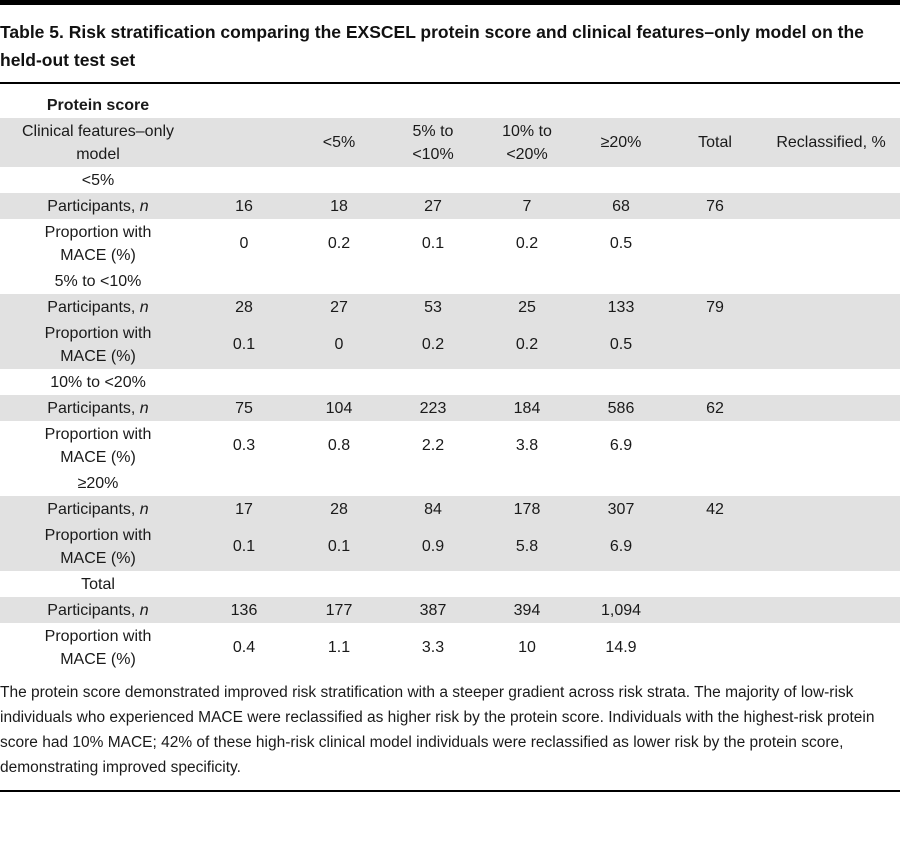 This screenshot has height=866, width=900. Describe the element at coordinates (715, 509) in the screenshot. I see `participants-value: 42` at that location.